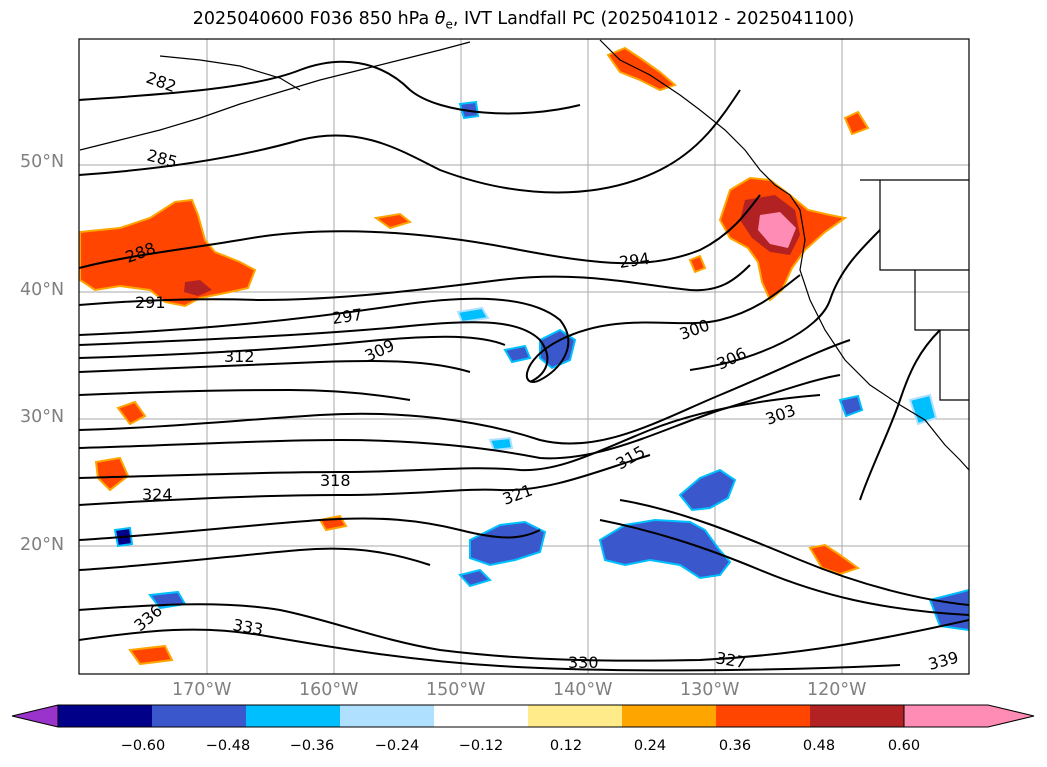 This screenshot has height=767, width=1047. Describe the element at coordinates (228, 746) in the screenshot. I see `colorbar-label: −0.48` at that location.